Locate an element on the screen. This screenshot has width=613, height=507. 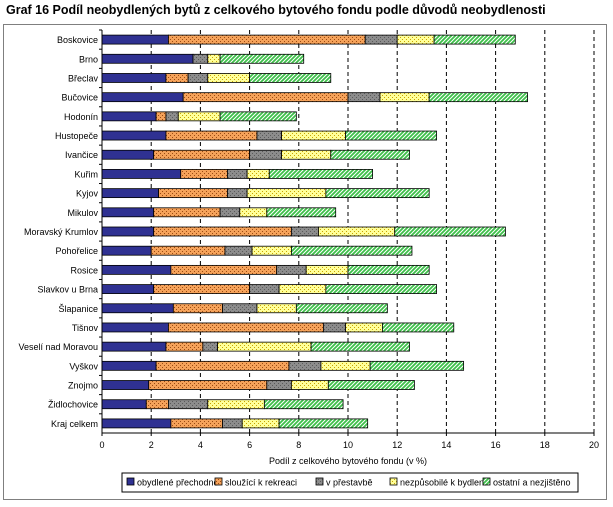
y-tick-label: Ivančice is located at coordinates (81, 155).